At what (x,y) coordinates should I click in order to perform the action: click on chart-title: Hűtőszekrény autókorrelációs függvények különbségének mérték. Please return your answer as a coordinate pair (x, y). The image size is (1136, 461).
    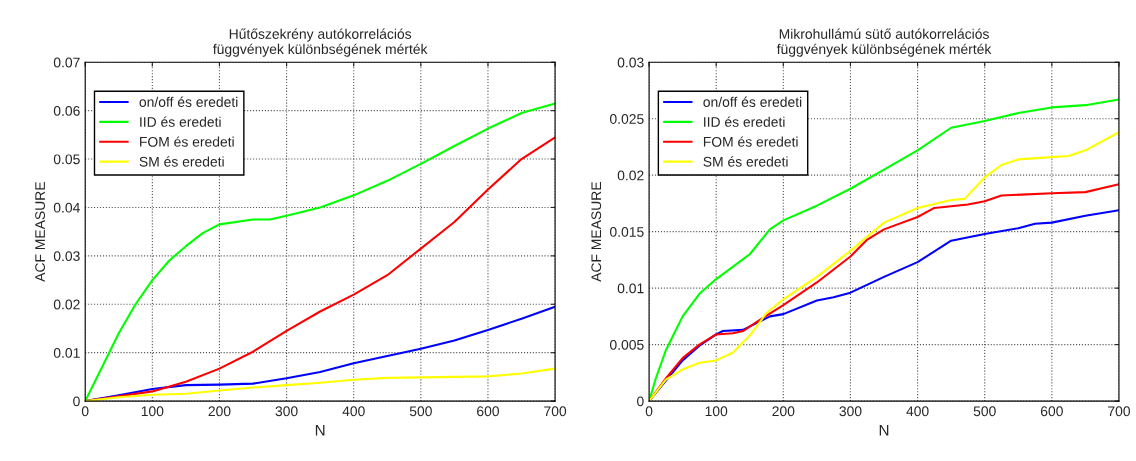
    Looking at the image, I should click on (320, 42).